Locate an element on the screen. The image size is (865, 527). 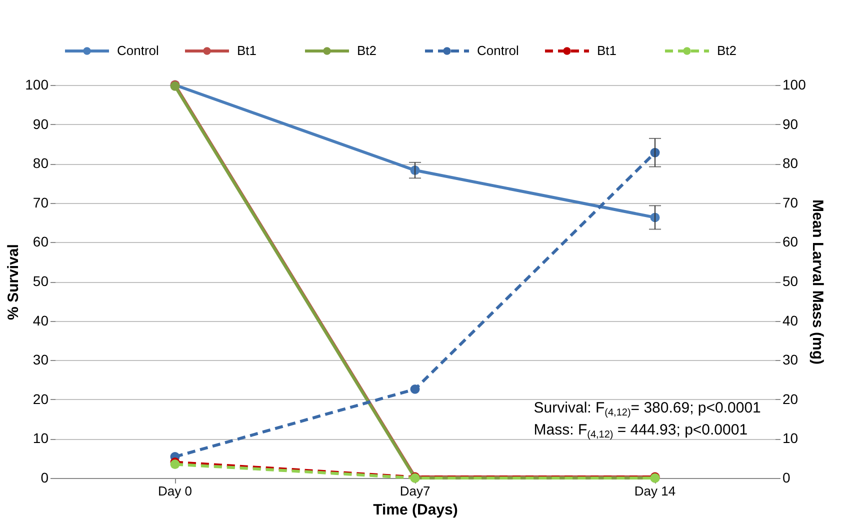
y-tick-label: 30 is located at coordinates (40, 360).